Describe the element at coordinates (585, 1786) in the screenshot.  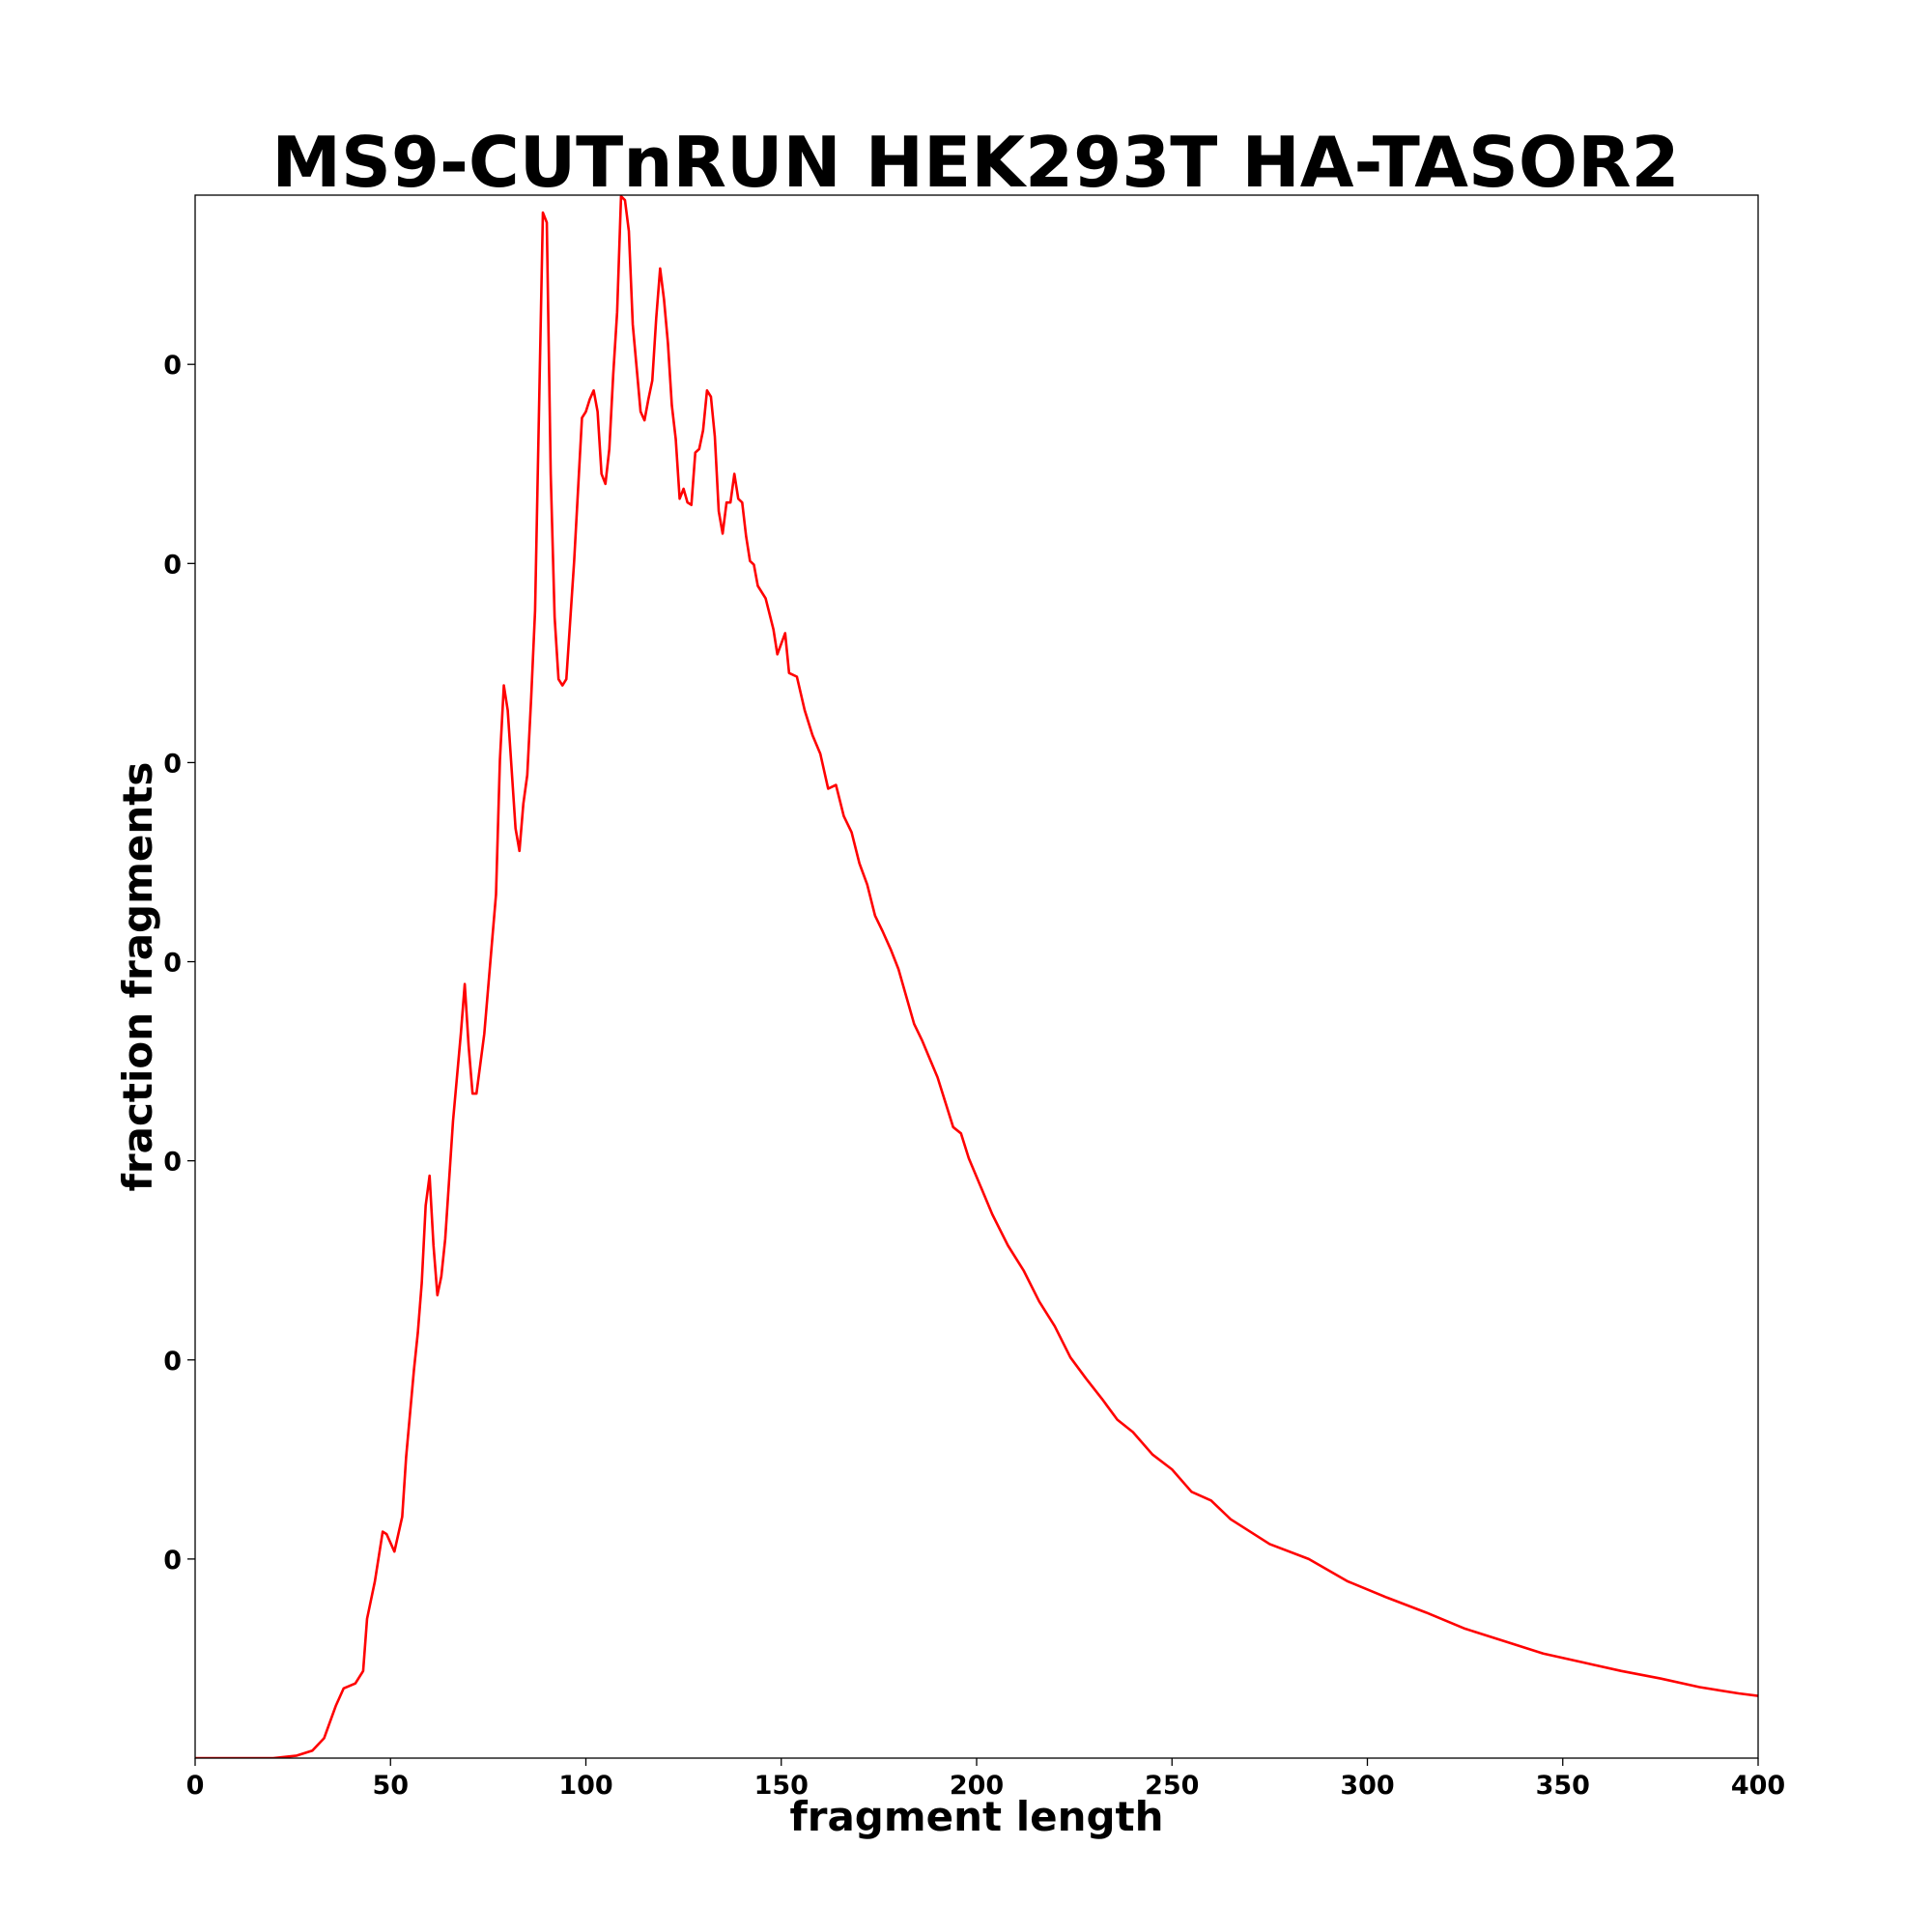
I see `x-tick-label: 100` at that location.